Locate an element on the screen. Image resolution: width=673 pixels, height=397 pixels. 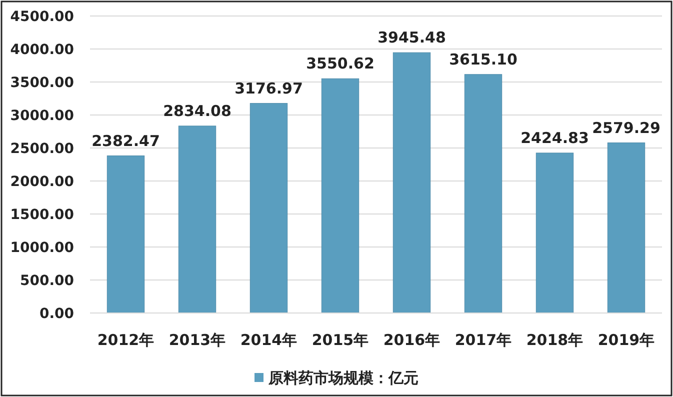
y-tick-label: 4500.00 is located at coordinates (42, 17).